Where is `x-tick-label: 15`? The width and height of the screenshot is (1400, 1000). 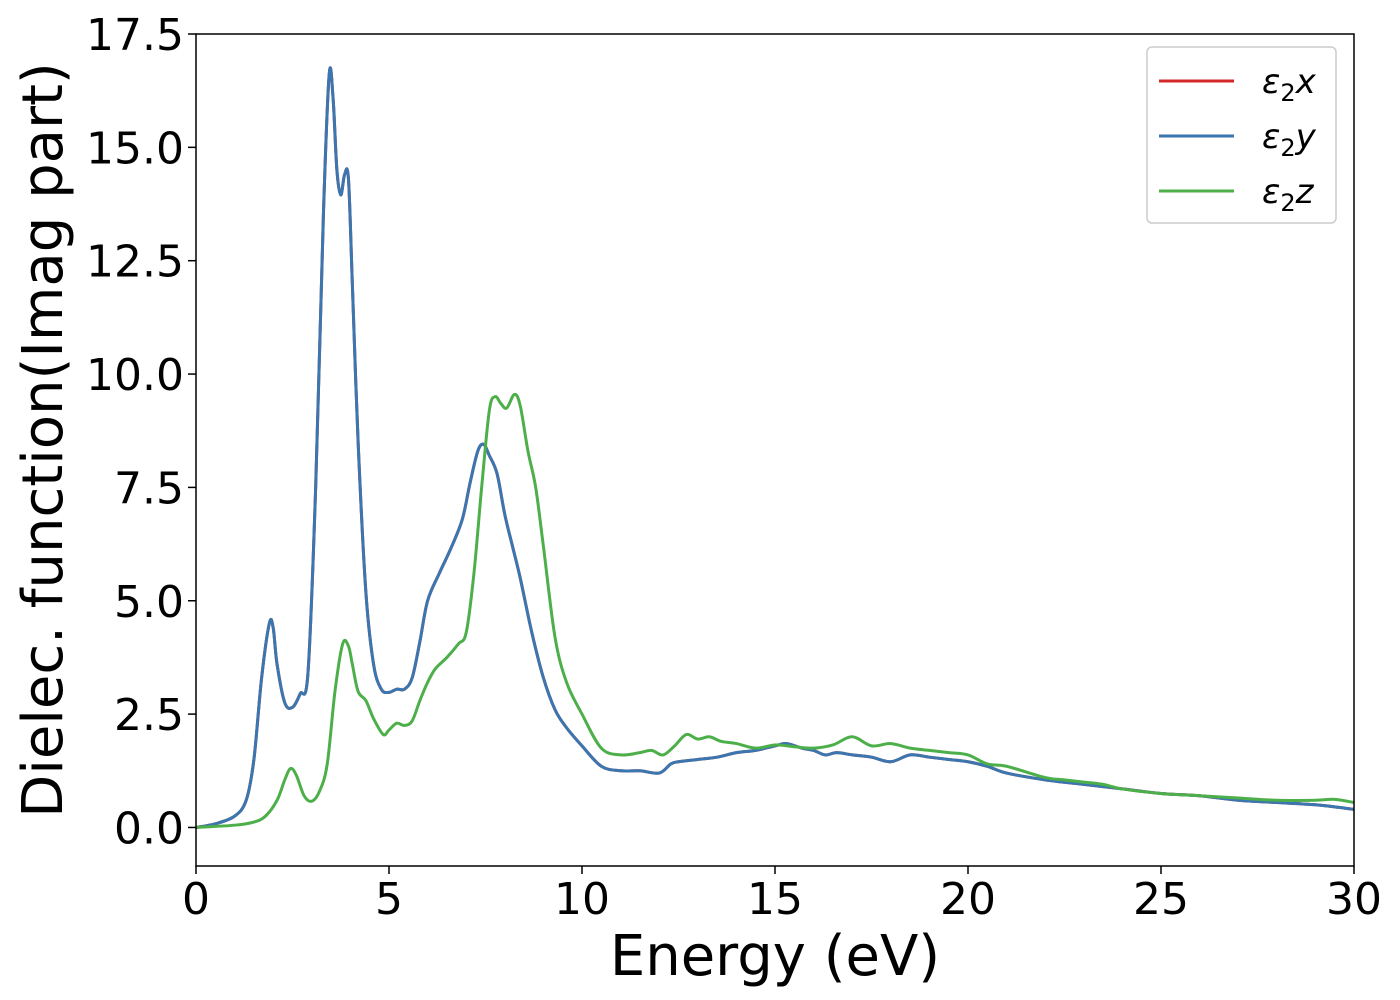
x-tick-label: 15 is located at coordinates (775, 899).